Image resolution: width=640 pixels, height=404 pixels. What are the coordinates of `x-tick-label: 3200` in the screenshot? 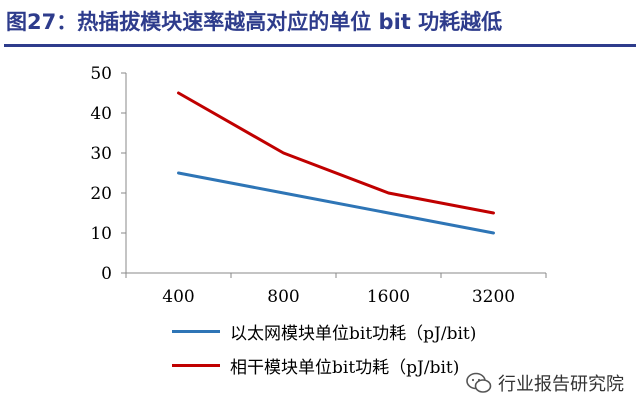 It's located at (493, 297).